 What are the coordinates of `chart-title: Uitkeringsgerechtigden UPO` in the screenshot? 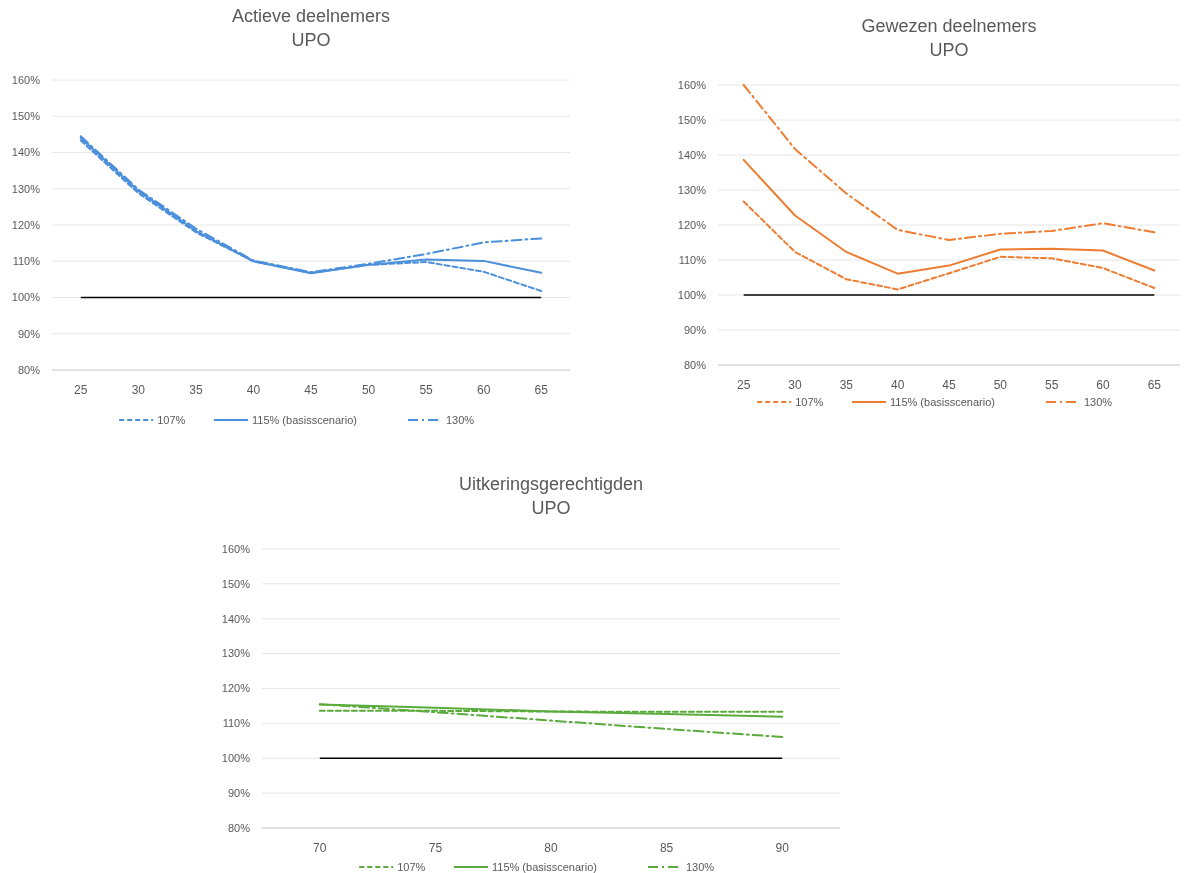 It's located at (551, 496).